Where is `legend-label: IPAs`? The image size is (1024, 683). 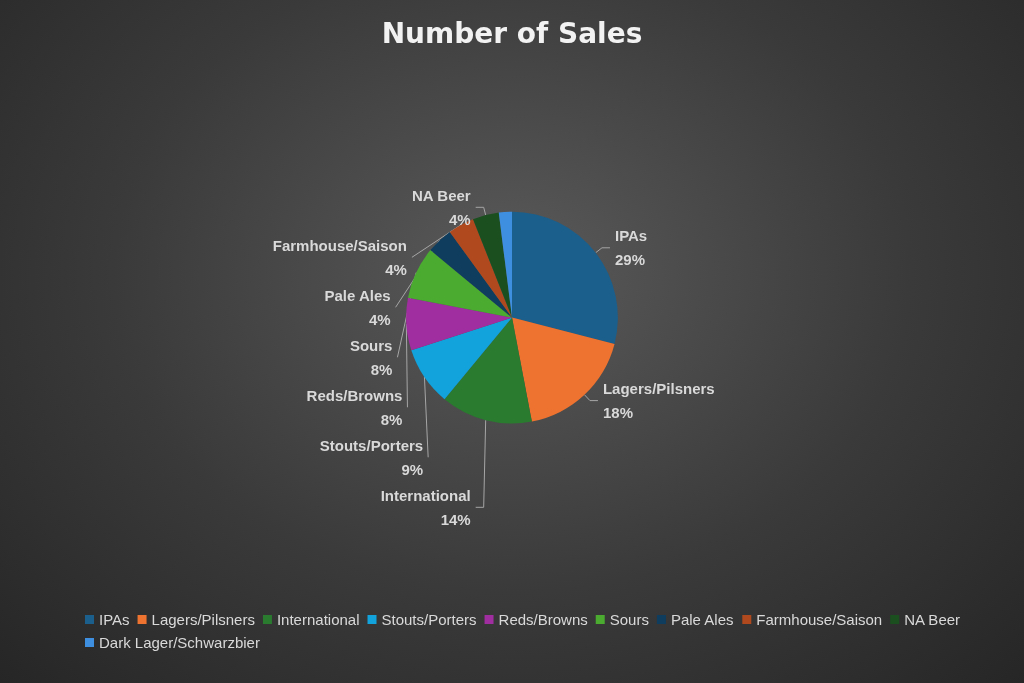 legend-label: IPAs is located at coordinates (114, 619).